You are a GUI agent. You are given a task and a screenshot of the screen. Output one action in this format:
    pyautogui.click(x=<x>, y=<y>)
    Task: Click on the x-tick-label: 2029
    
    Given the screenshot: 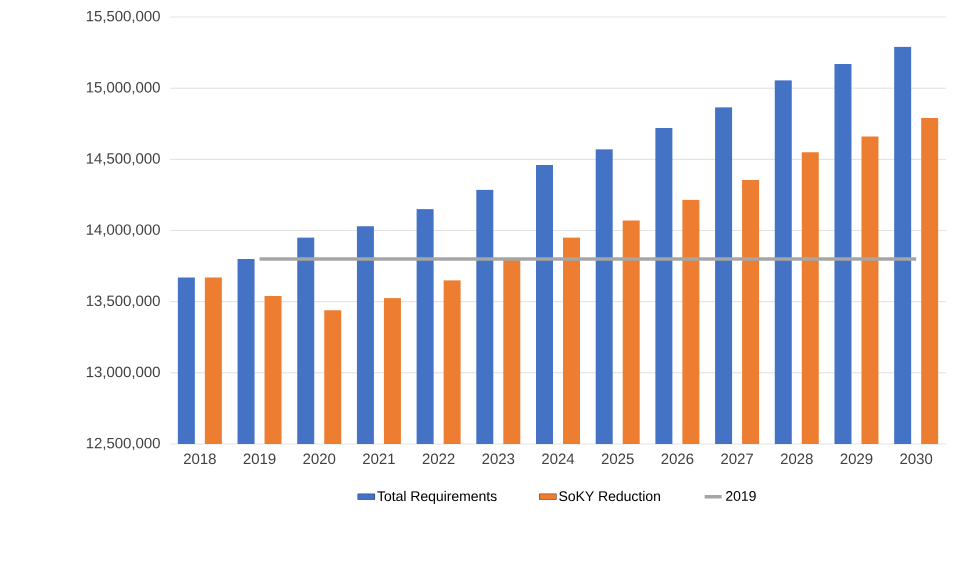 What is the action you would take?
    pyautogui.click(x=856, y=459)
    